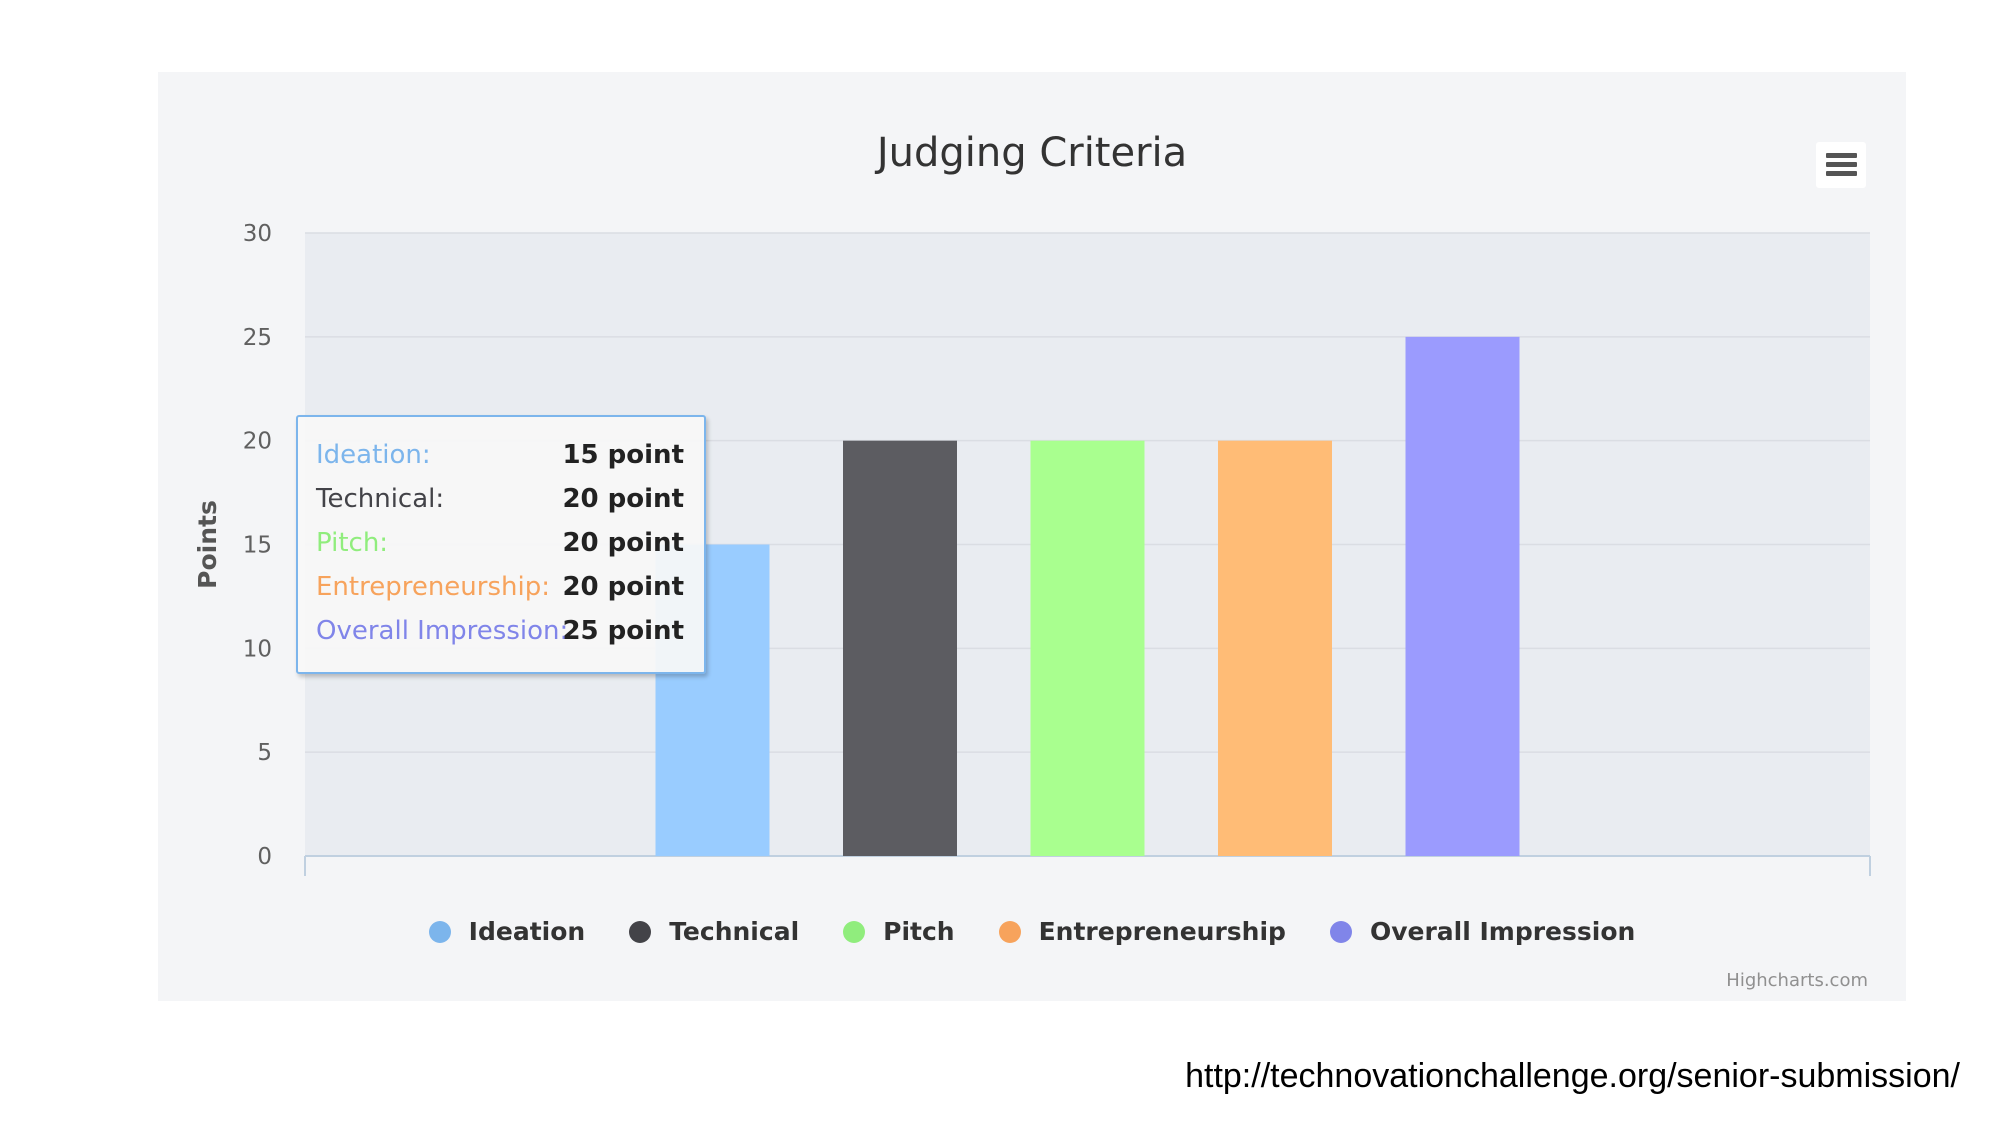 The height and width of the screenshot is (1125, 2000). Describe the element at coordinates (264, 753) in the screenshot. I see `y-tick-label: 5` at that location.